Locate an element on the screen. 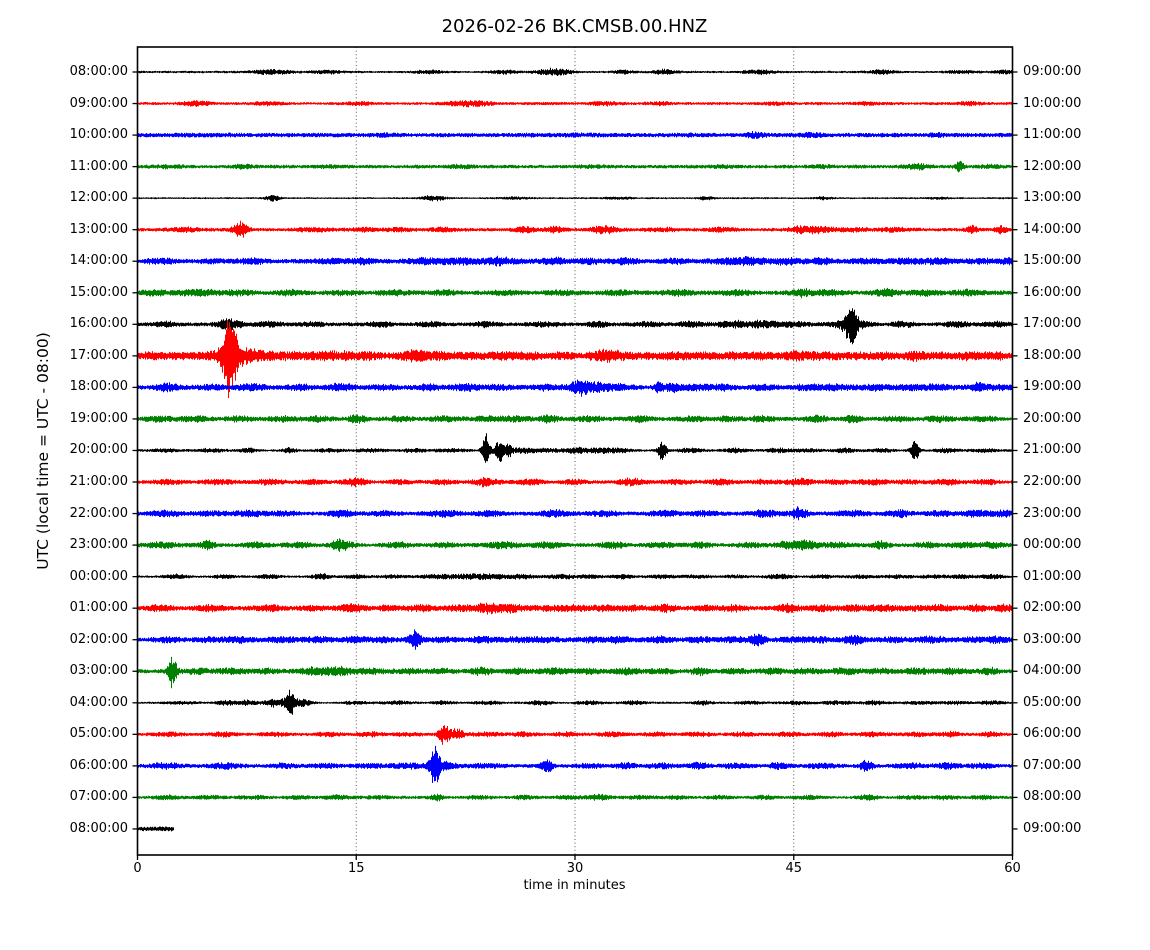  x-tick-label: 60 is located at coordinates (1012, 868).